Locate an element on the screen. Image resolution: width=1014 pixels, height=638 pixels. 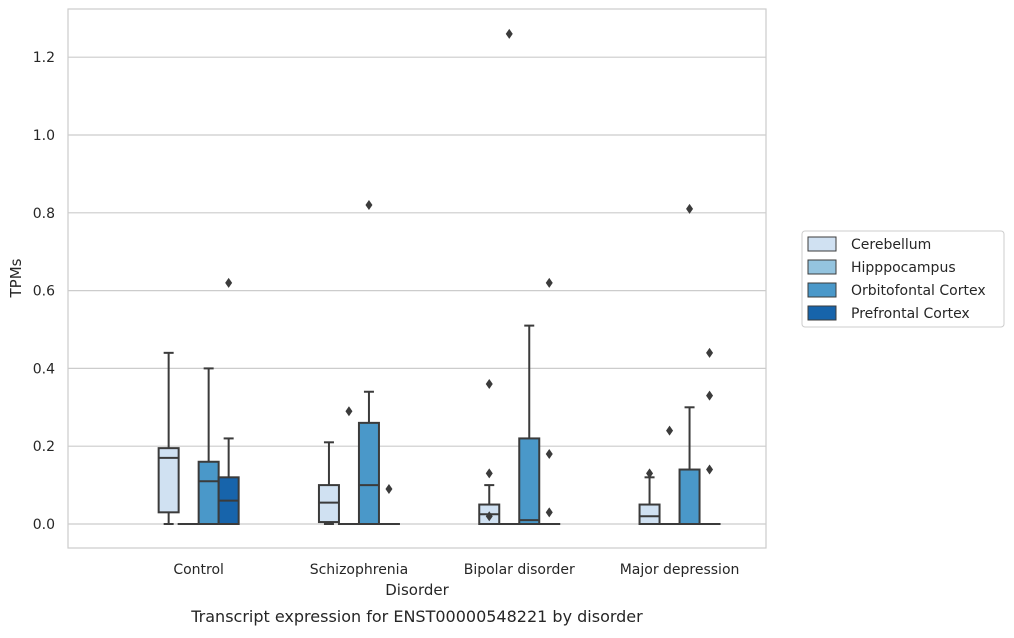
x-tick-label: Schizophrenia is located at coordinates (359, 570).